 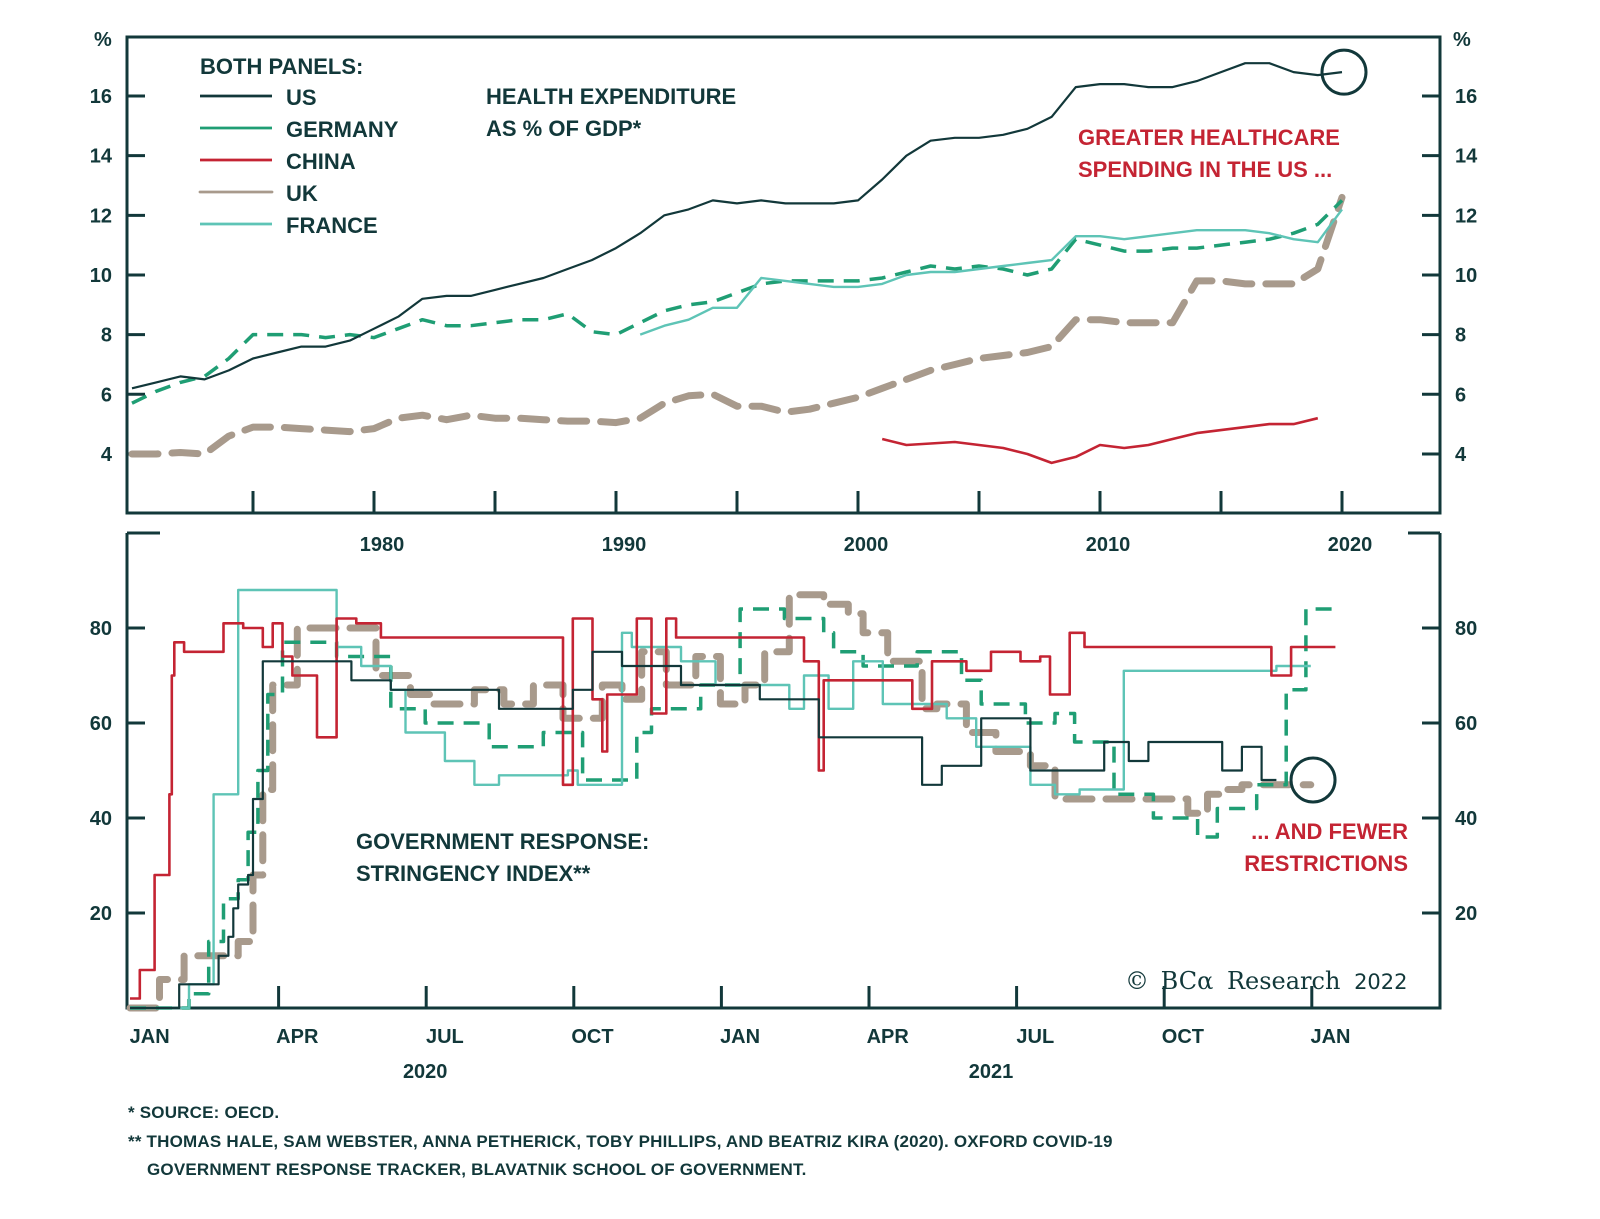 I want to click on upper-left-ytick-label: 12, so click(x=101, y=216).